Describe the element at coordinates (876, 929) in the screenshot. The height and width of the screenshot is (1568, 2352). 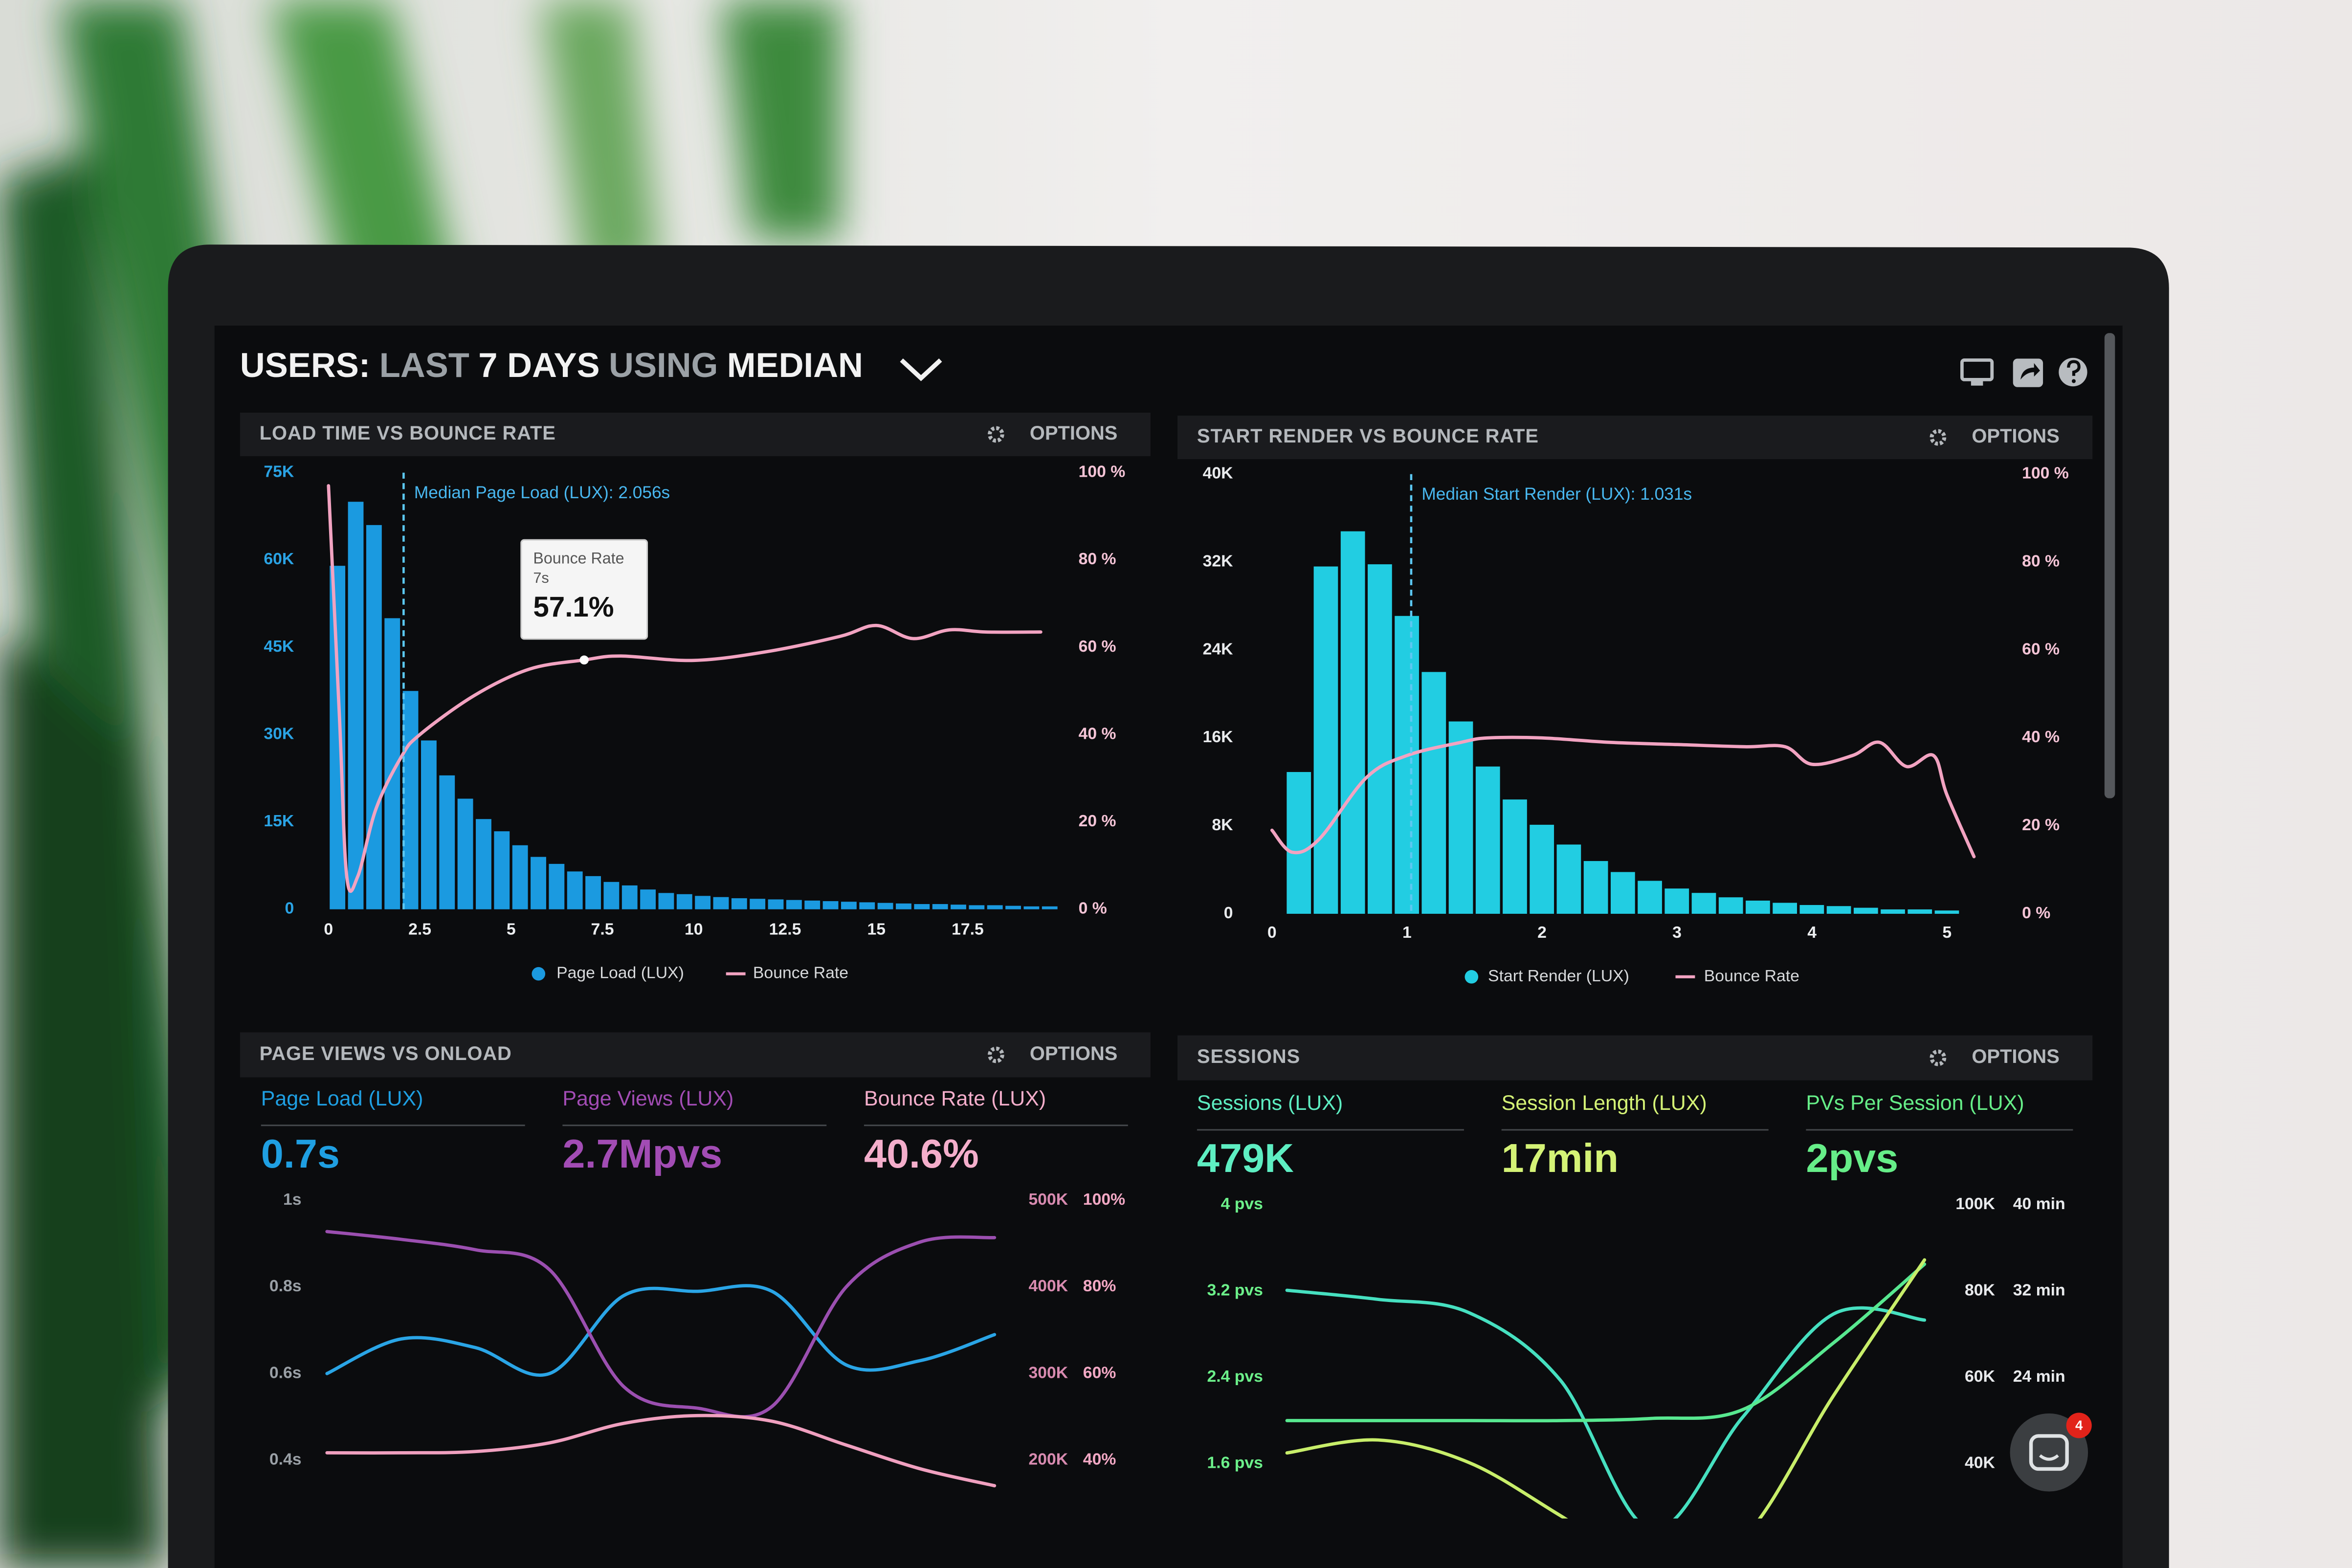
I see `x-tick-label: 15` at that location.